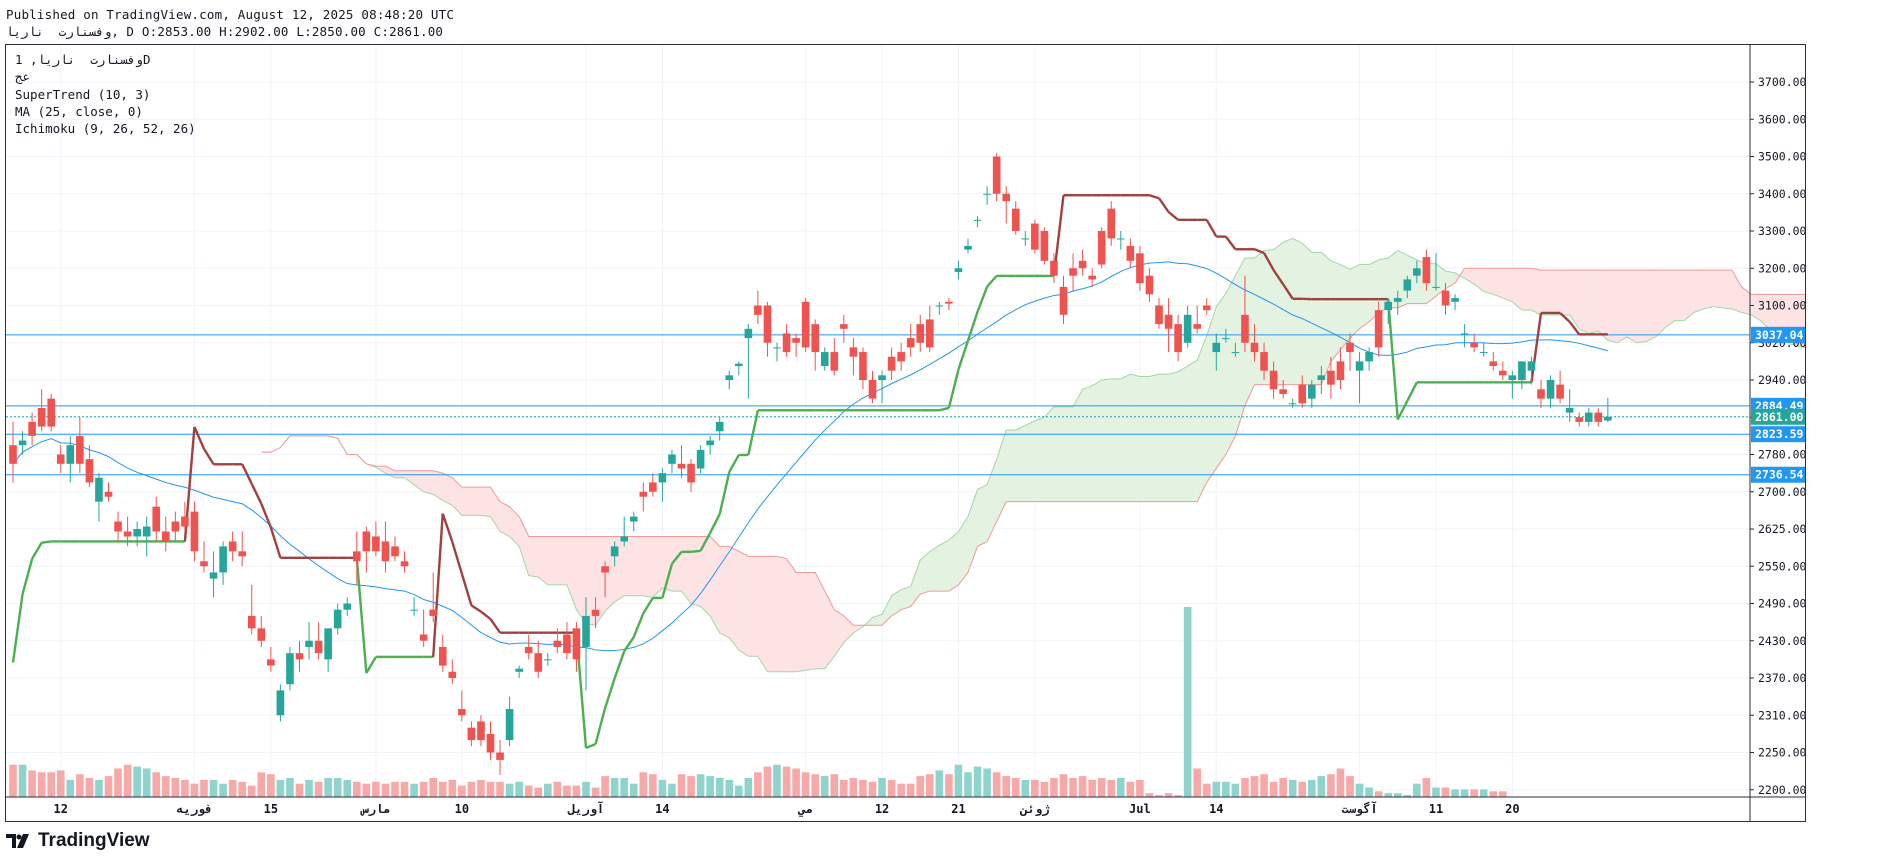 This screenshot has height=858, width=1878. What do you see at coordinates (83, 94) in the screenshot?
I see `legend-supertrend: SuperTrend (10, 3)` at bounding box center [83, 94].